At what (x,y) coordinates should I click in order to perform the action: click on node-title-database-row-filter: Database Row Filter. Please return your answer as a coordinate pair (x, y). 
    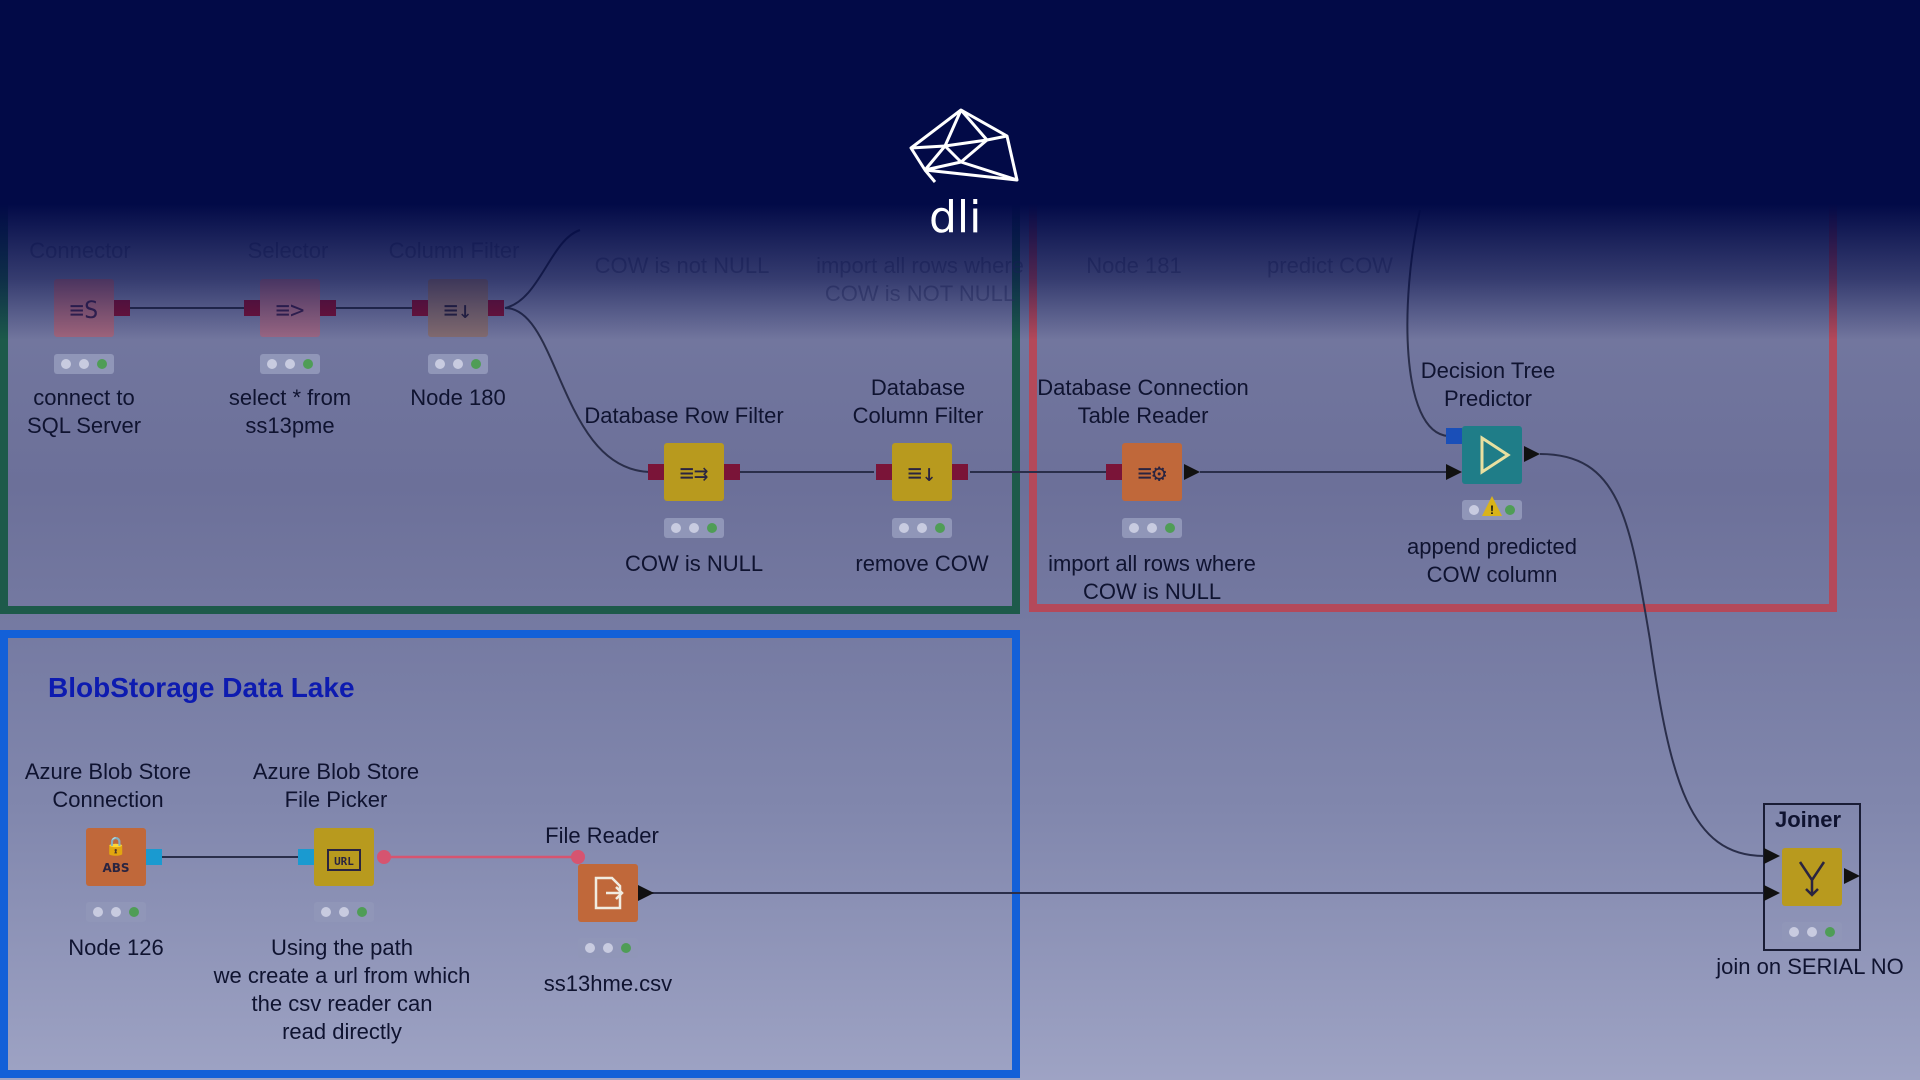
    Looking at the image, I should click on (684, 415).